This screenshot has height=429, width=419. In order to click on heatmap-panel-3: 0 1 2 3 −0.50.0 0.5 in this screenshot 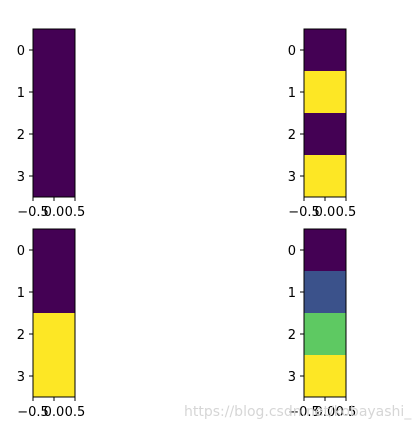, I will do `click(51, 324)`.